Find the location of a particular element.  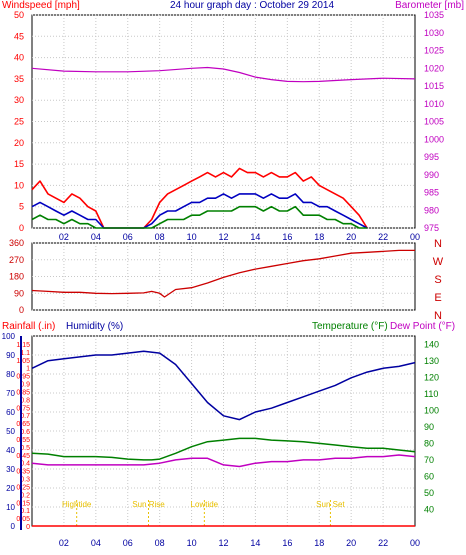

rainfall-tick-label: 0.6 is located at coordinates (25, 432).